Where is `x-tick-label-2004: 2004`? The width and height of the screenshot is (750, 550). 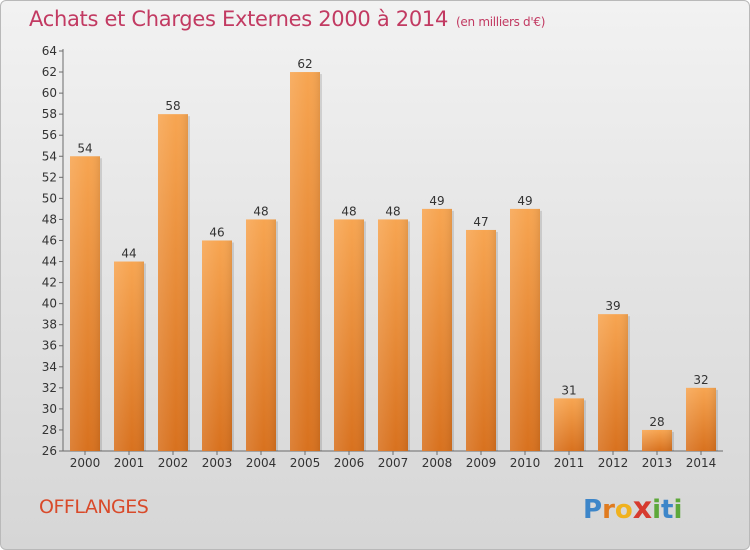 x-tick-label-2004: 2004 is located at coordinates (261, 463).